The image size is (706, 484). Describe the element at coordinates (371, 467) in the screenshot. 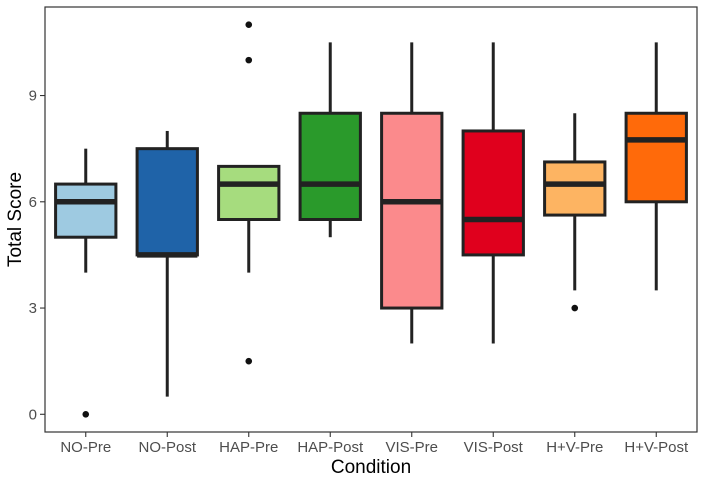

I see `x-axis-title: Condition` at that location.